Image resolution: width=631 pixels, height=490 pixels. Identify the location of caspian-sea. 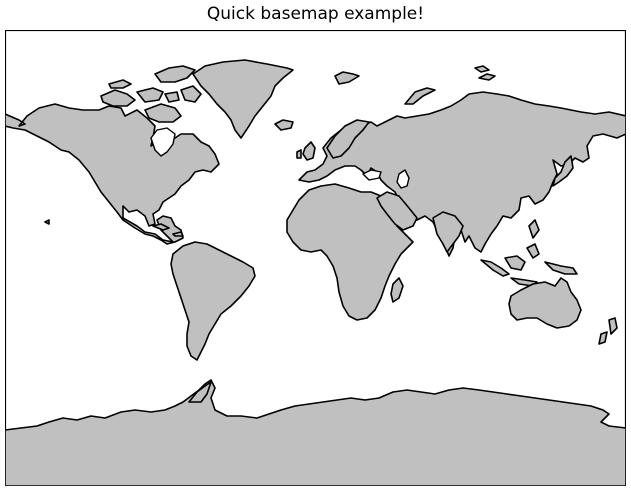
(403, 179).